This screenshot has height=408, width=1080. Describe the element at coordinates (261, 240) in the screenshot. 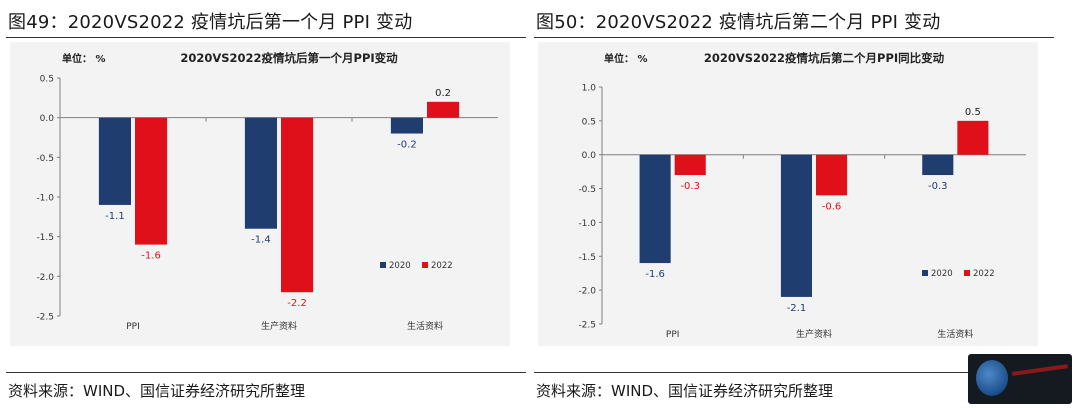

I see `data-label: -1.4` at that location.